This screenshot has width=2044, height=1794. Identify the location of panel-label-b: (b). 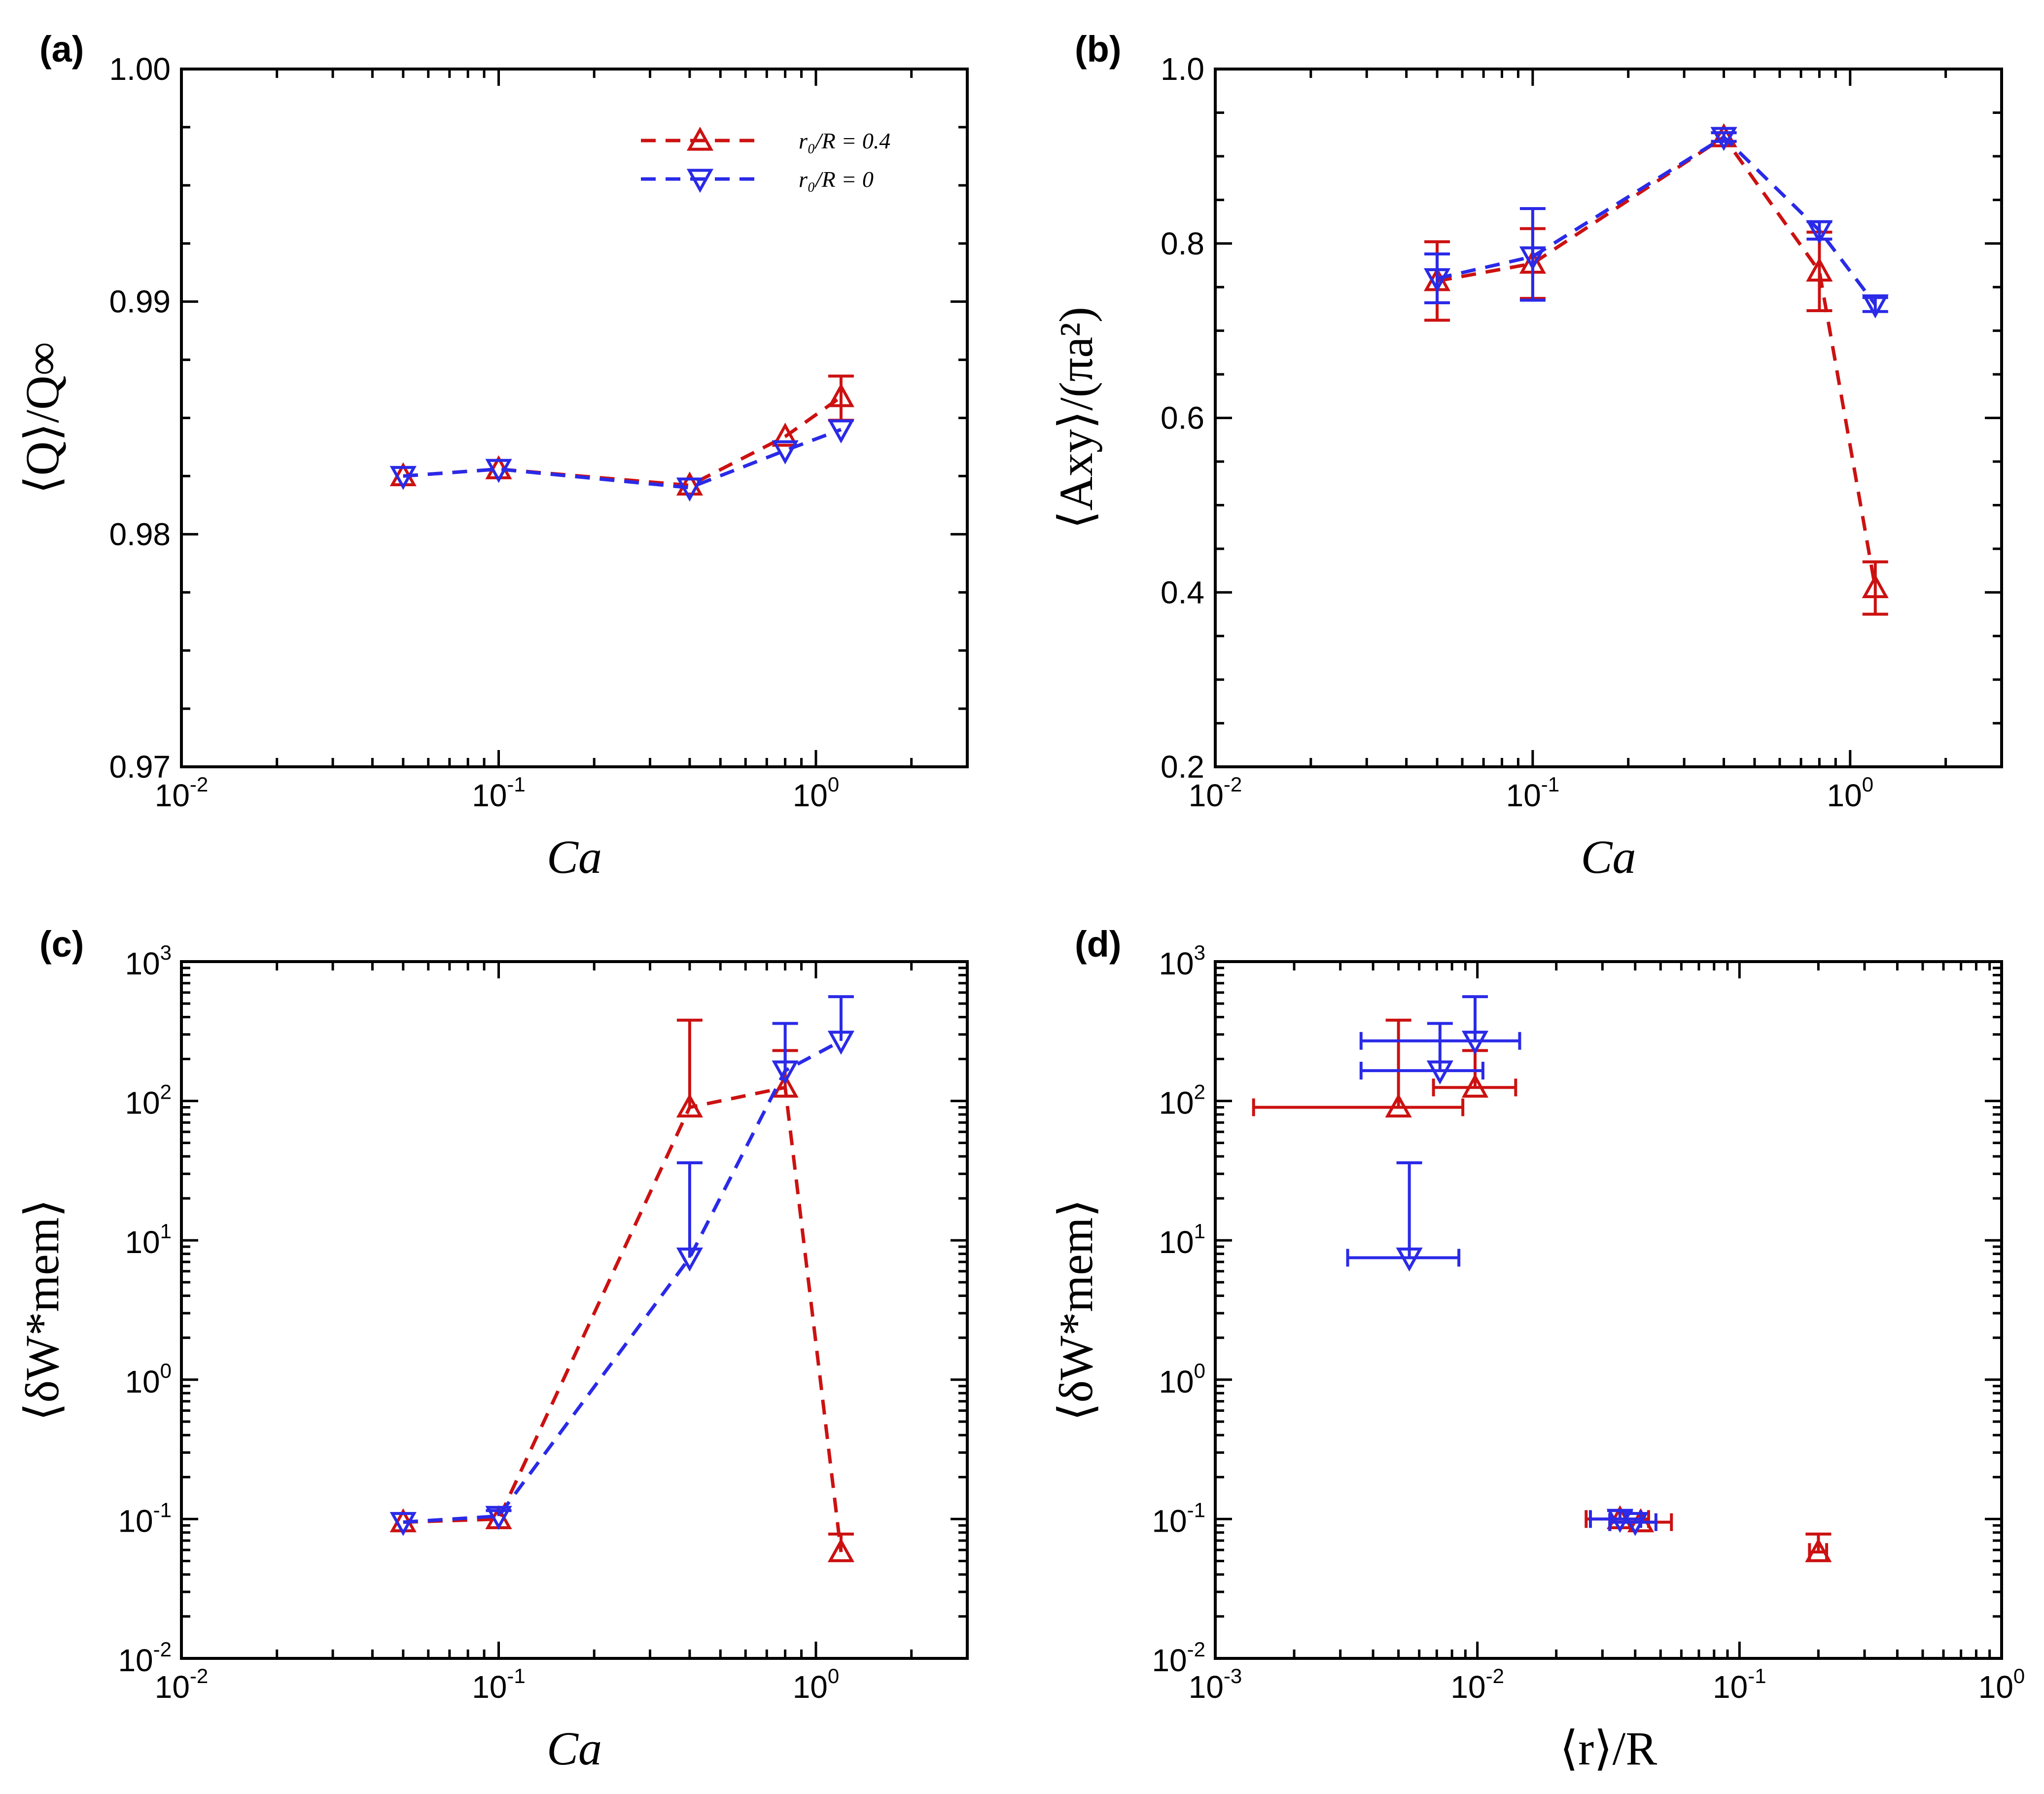
(1099, 49).